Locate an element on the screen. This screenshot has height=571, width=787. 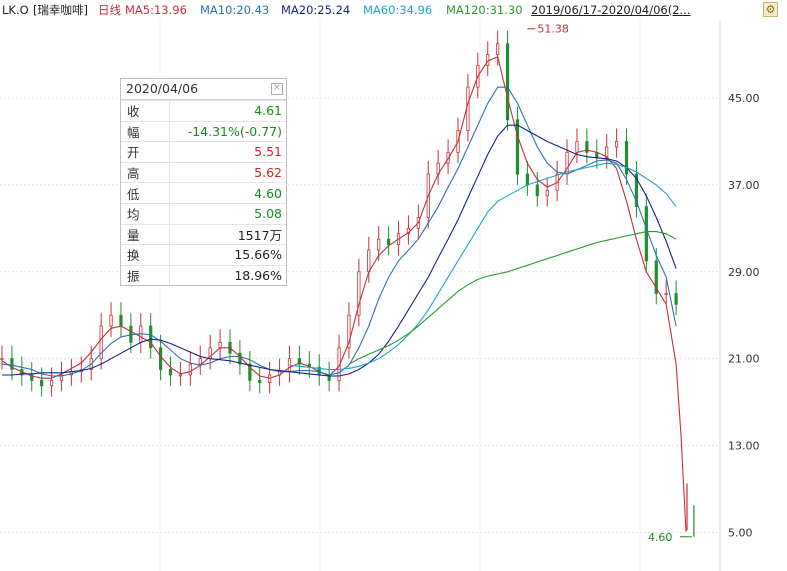
period-label: 日线 is located at coordinates (109, 10).